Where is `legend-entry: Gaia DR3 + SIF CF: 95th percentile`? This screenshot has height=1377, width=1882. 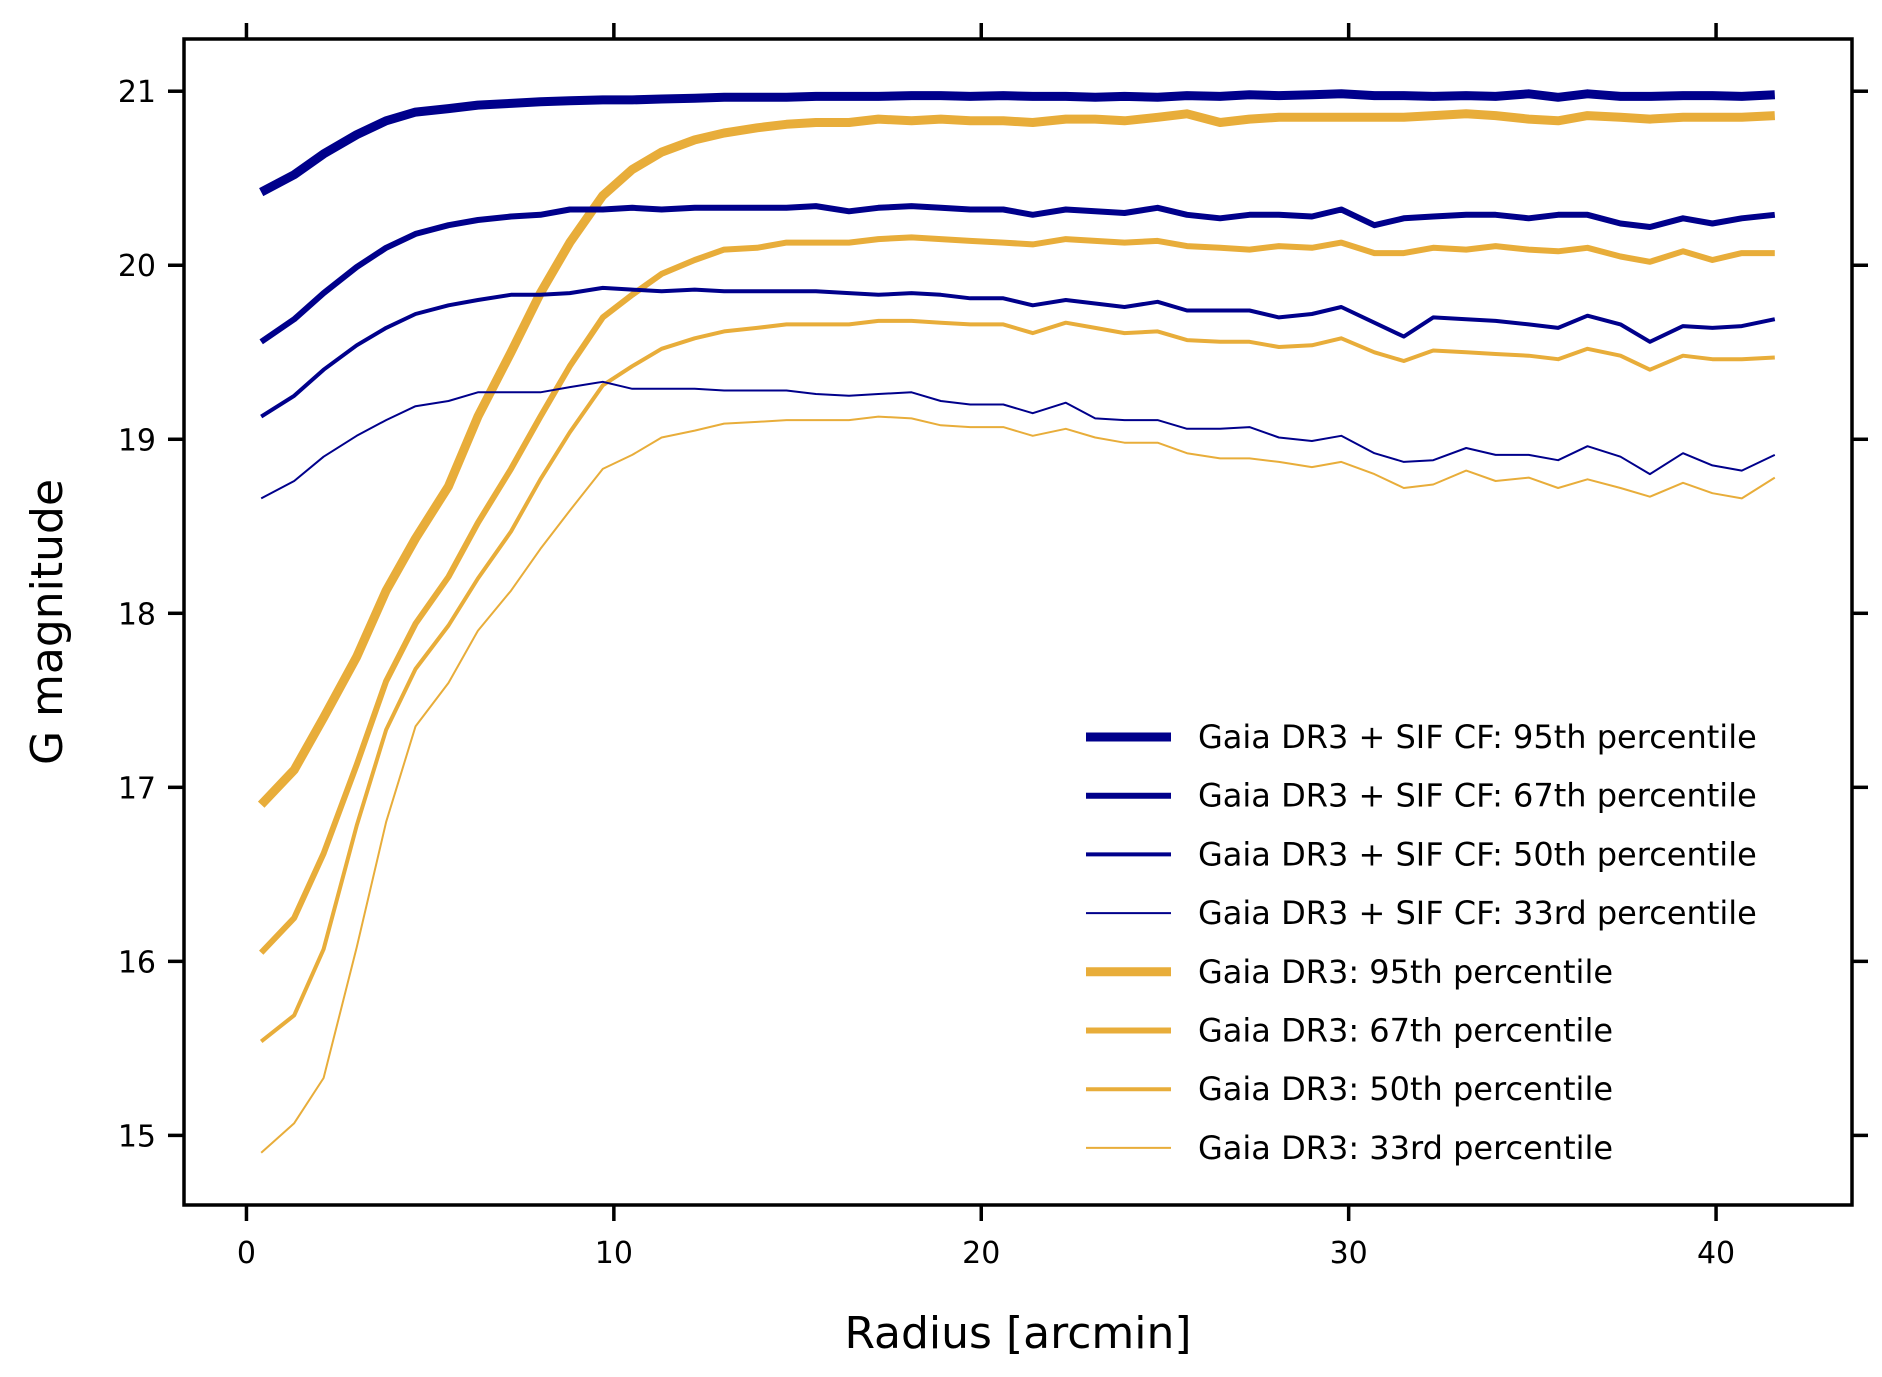
legend-entry: Gaia DR3 + SIF CF: 95th percentile is located at coordinates (1421, 737).